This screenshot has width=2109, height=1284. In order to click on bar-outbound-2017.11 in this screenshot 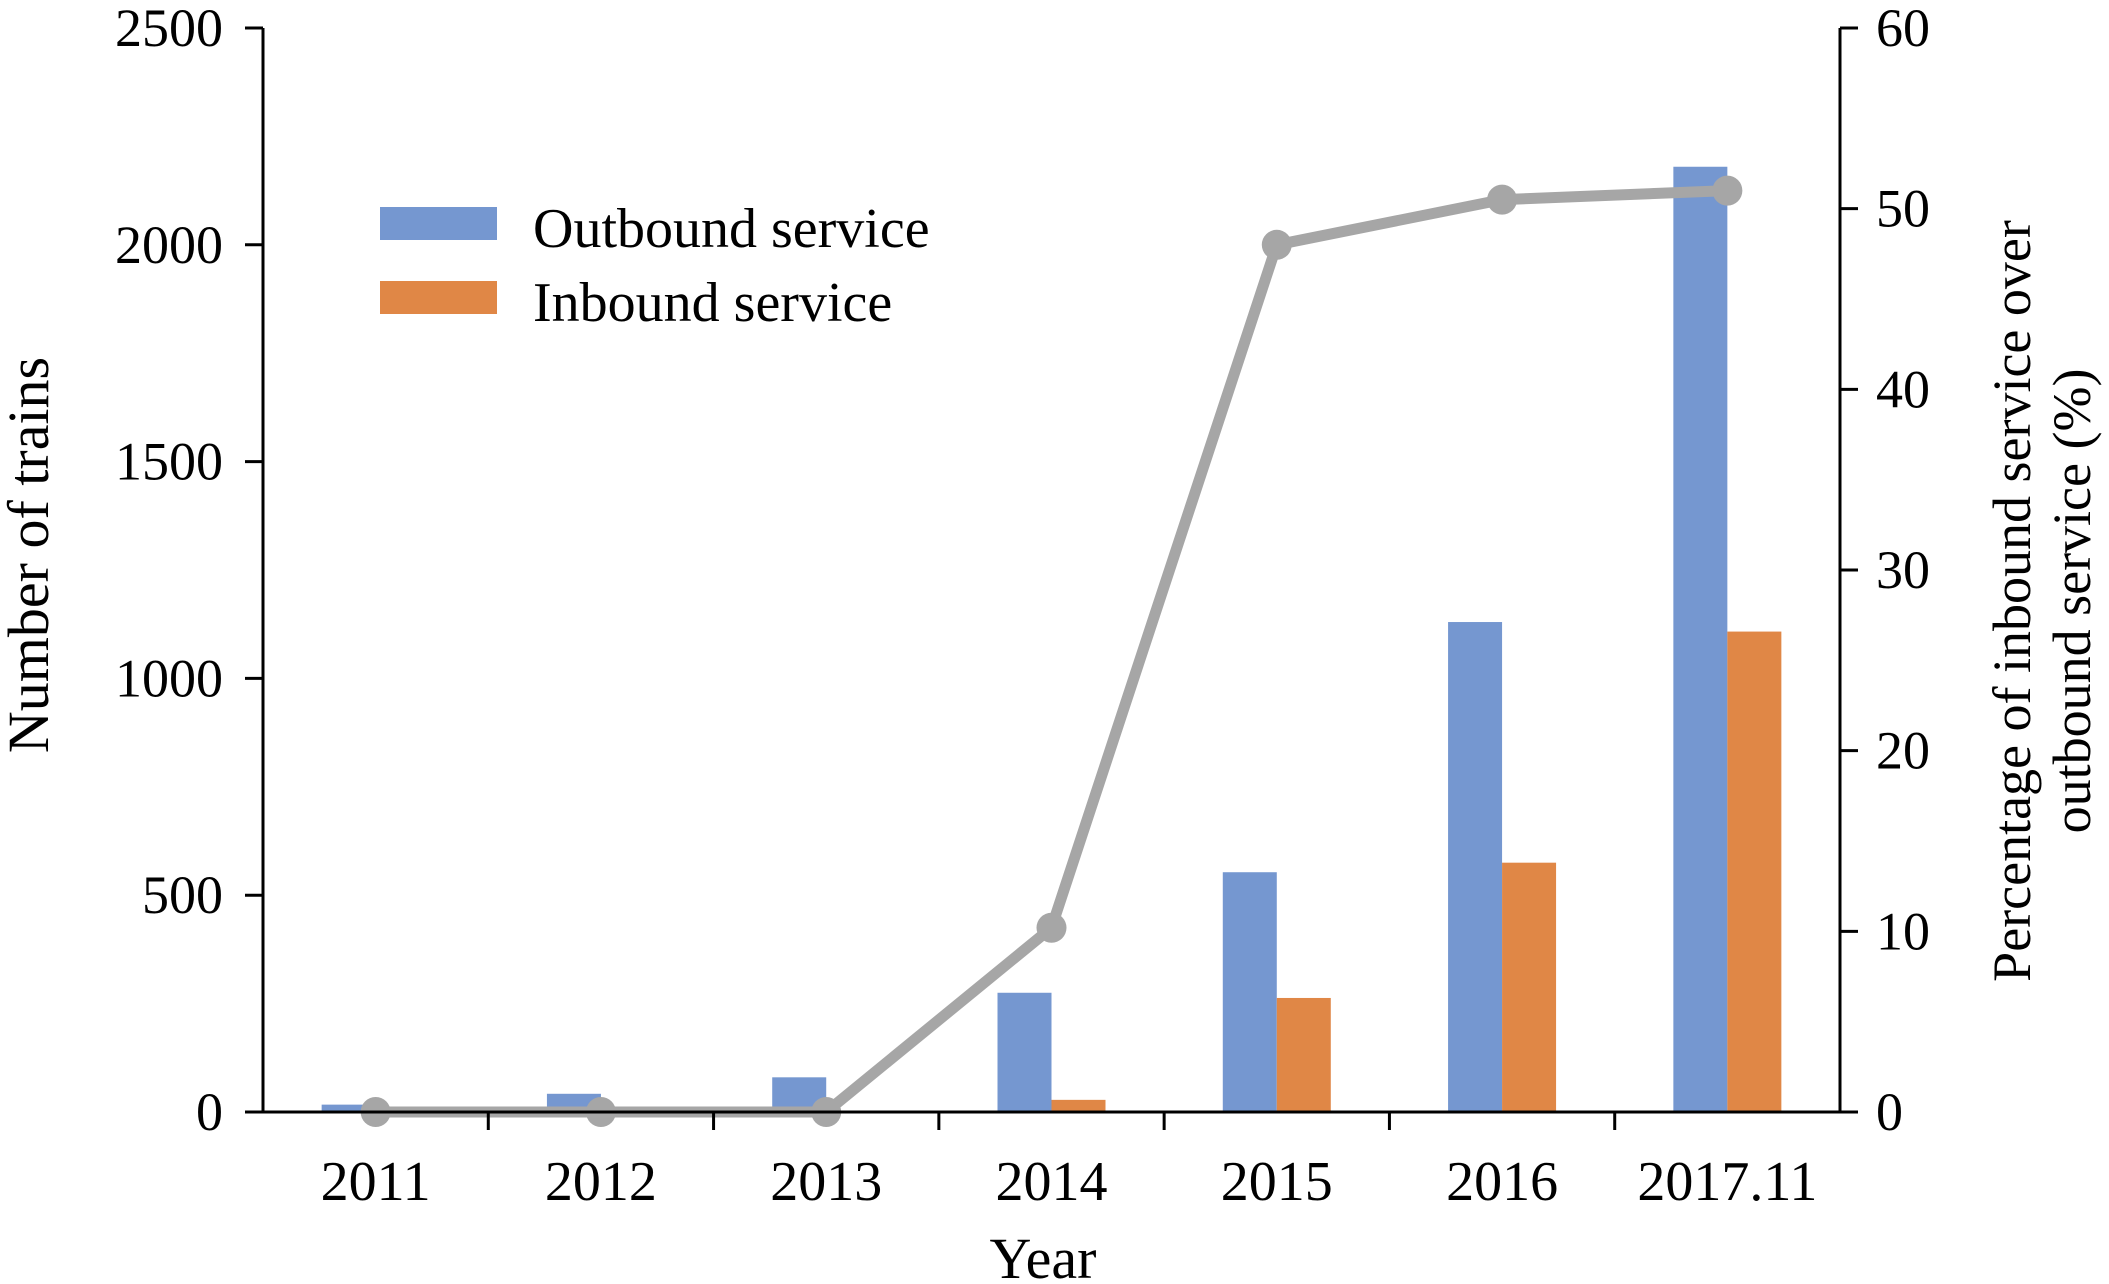, I will do `click(1700, 639)`.